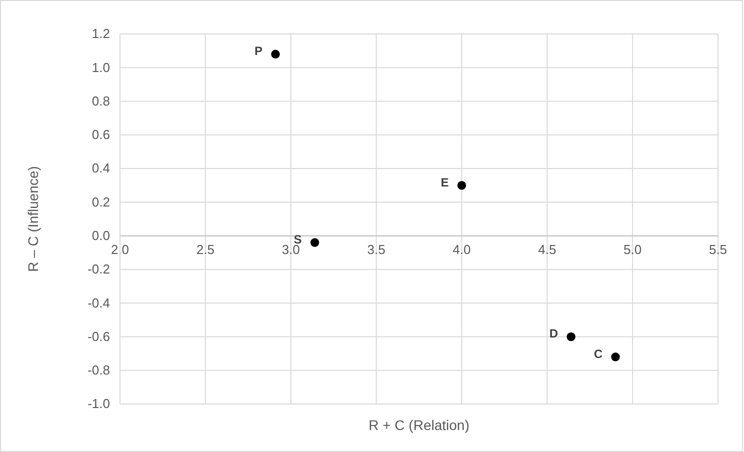 The image size is (744, 452). I want to click on y-tick-label: -0.6, so click(99, 336).